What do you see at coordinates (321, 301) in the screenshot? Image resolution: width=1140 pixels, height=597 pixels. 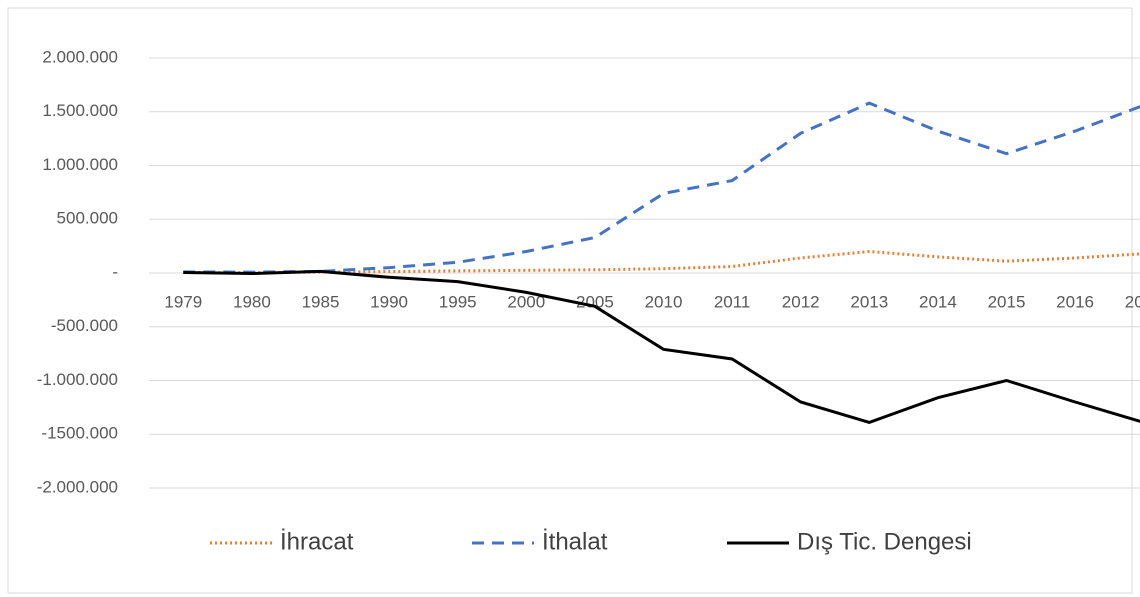 I see `x-tick-label: 1985` at bounding box center [321, 301].